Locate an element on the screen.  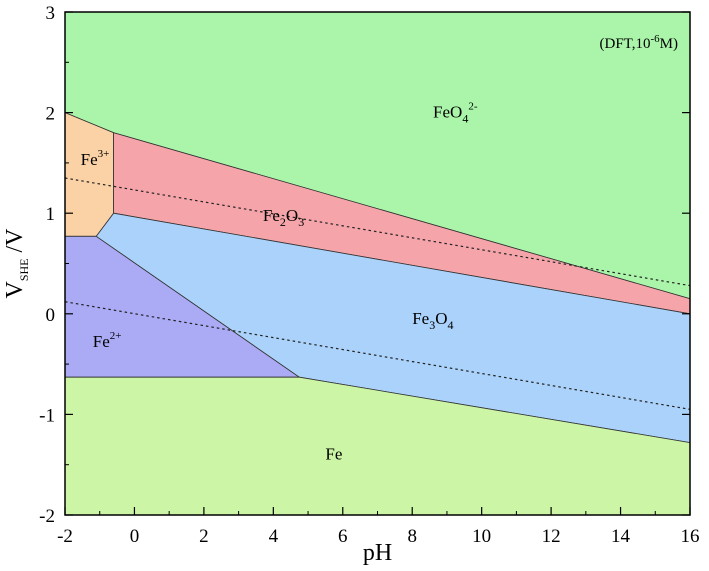
x-tick-label-2: 2 is located at coordinates (204, 536).